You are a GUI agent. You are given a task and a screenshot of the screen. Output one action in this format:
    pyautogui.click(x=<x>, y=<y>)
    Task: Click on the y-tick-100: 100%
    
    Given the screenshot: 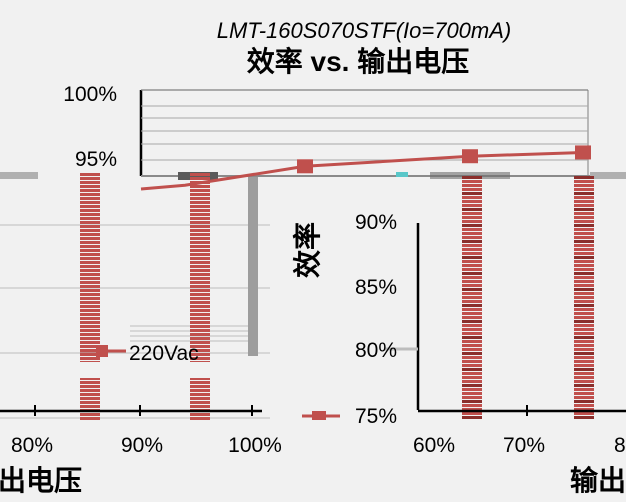 What is the action you would take?
    pyautogui.click(x=90, y=94)
    